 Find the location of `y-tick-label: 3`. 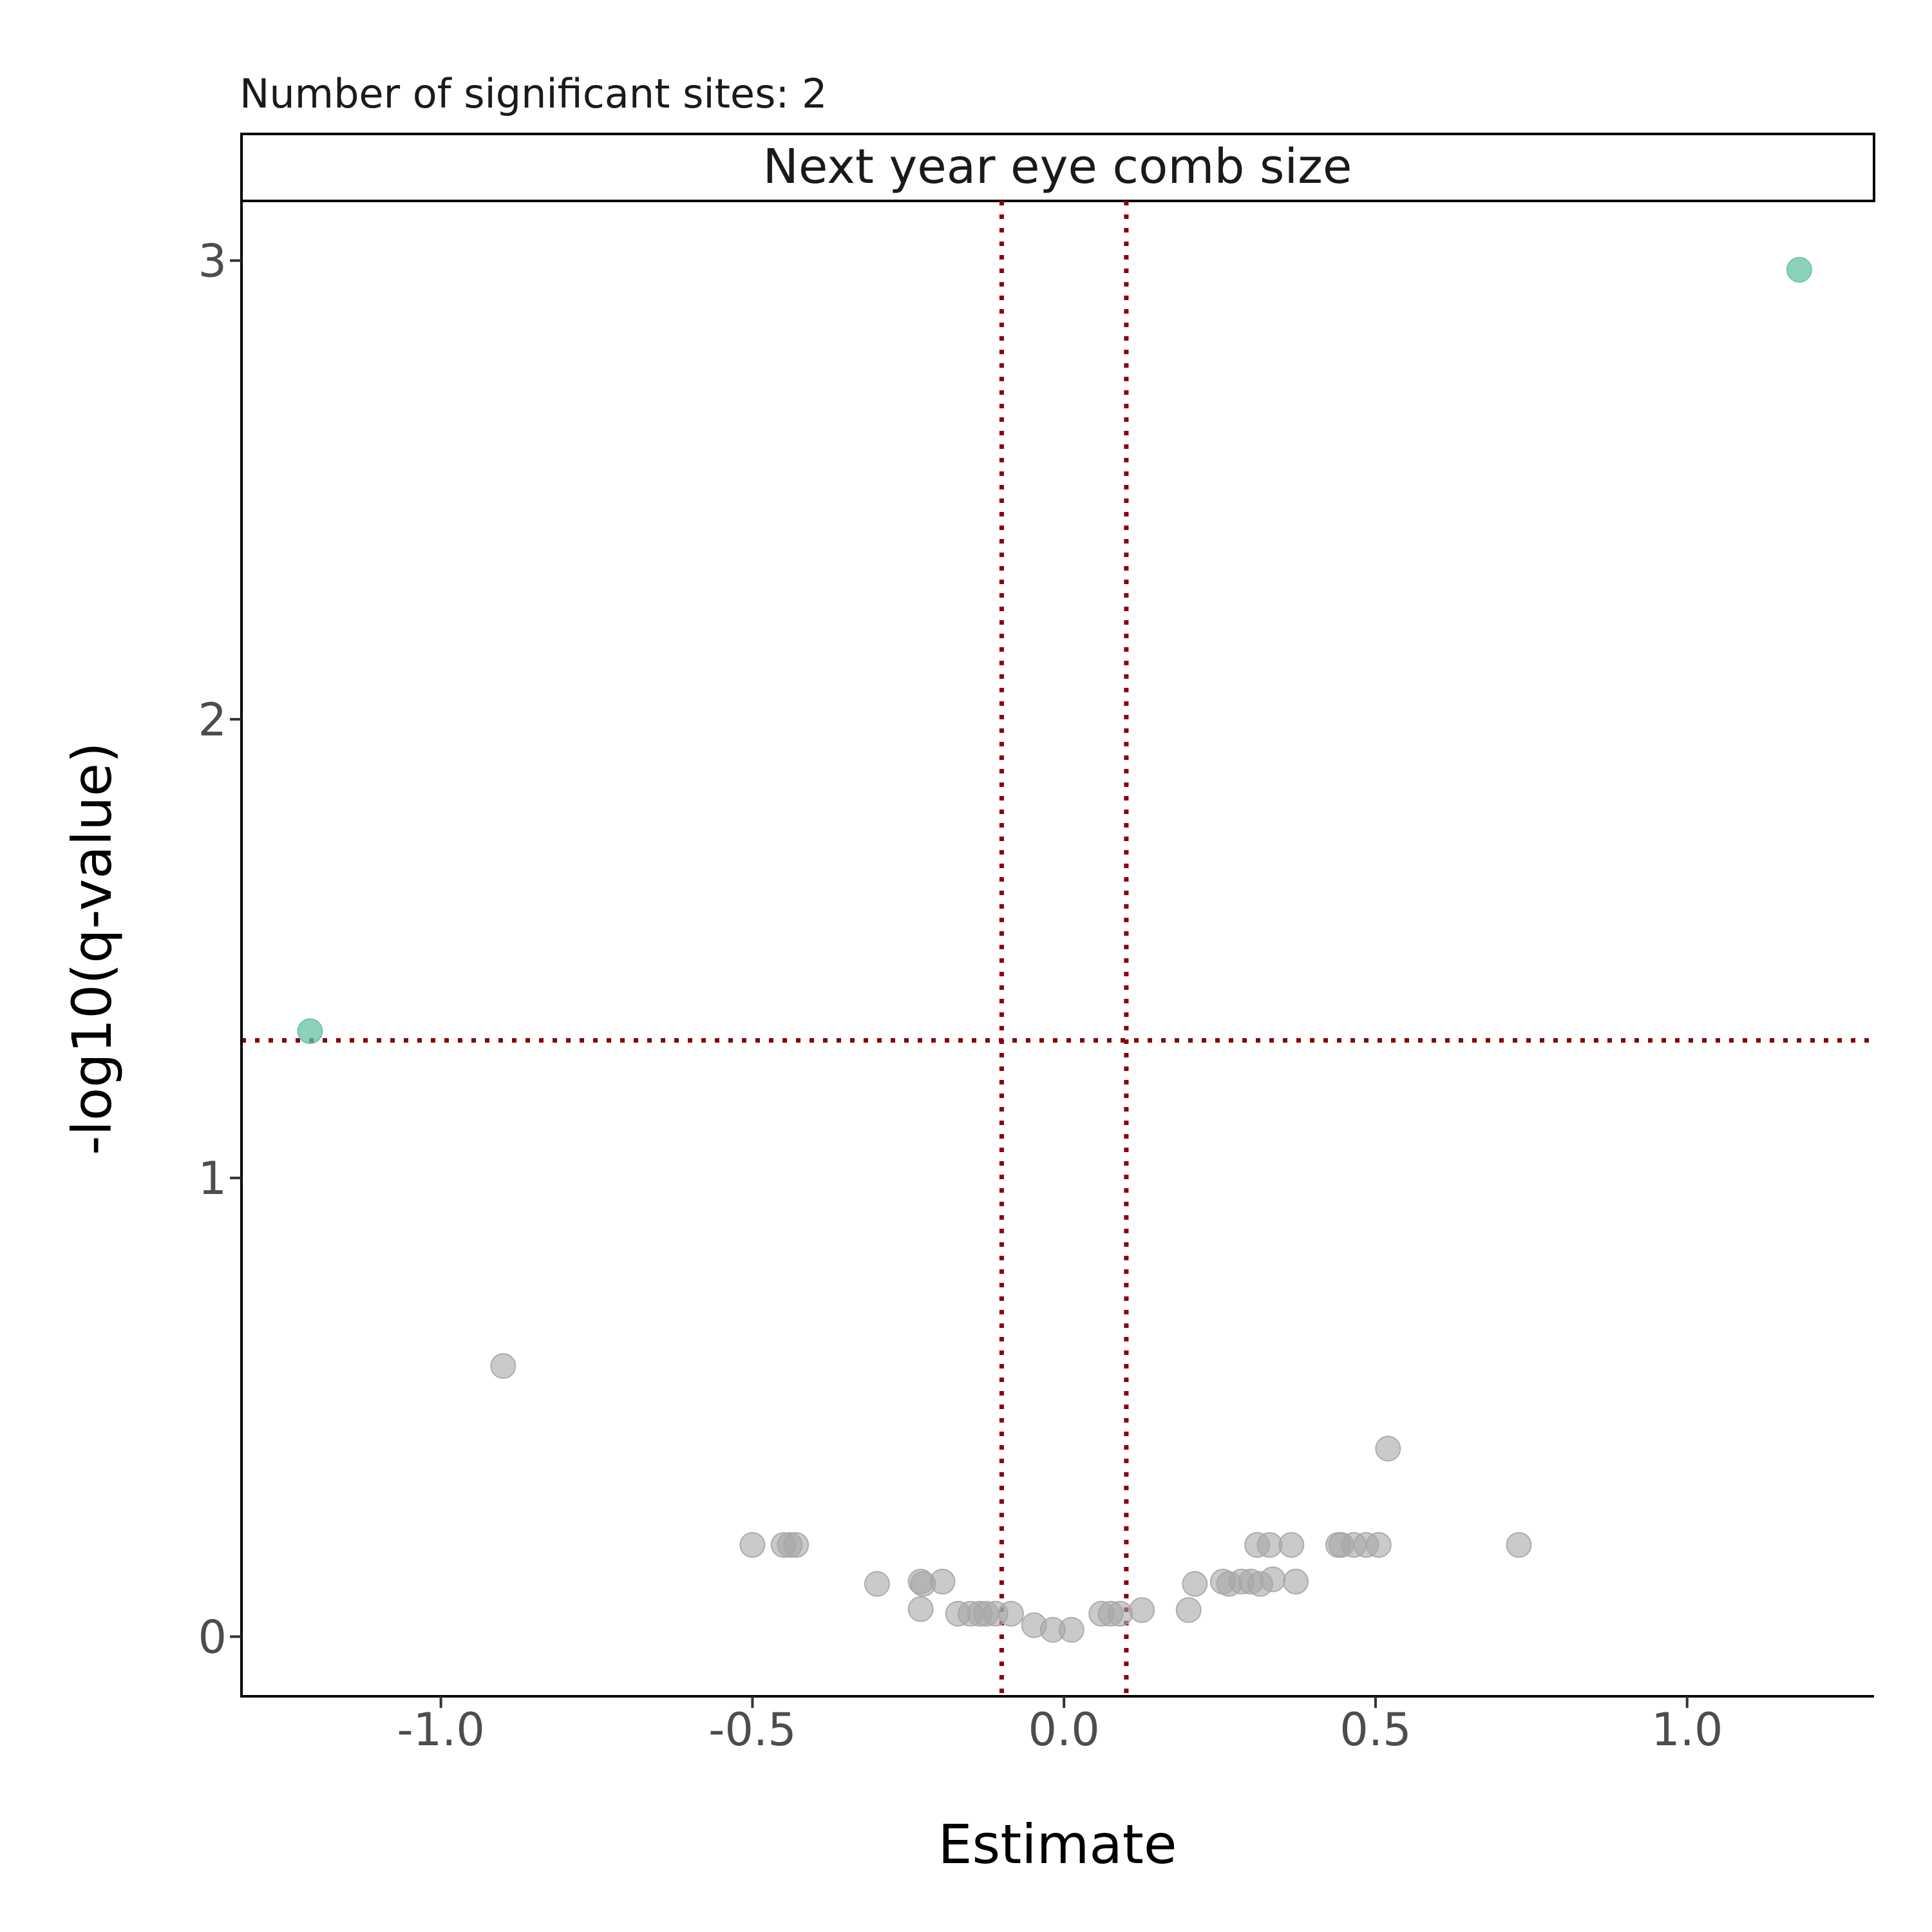

y-tick-label: 3 is located at coordinates (213, 261).